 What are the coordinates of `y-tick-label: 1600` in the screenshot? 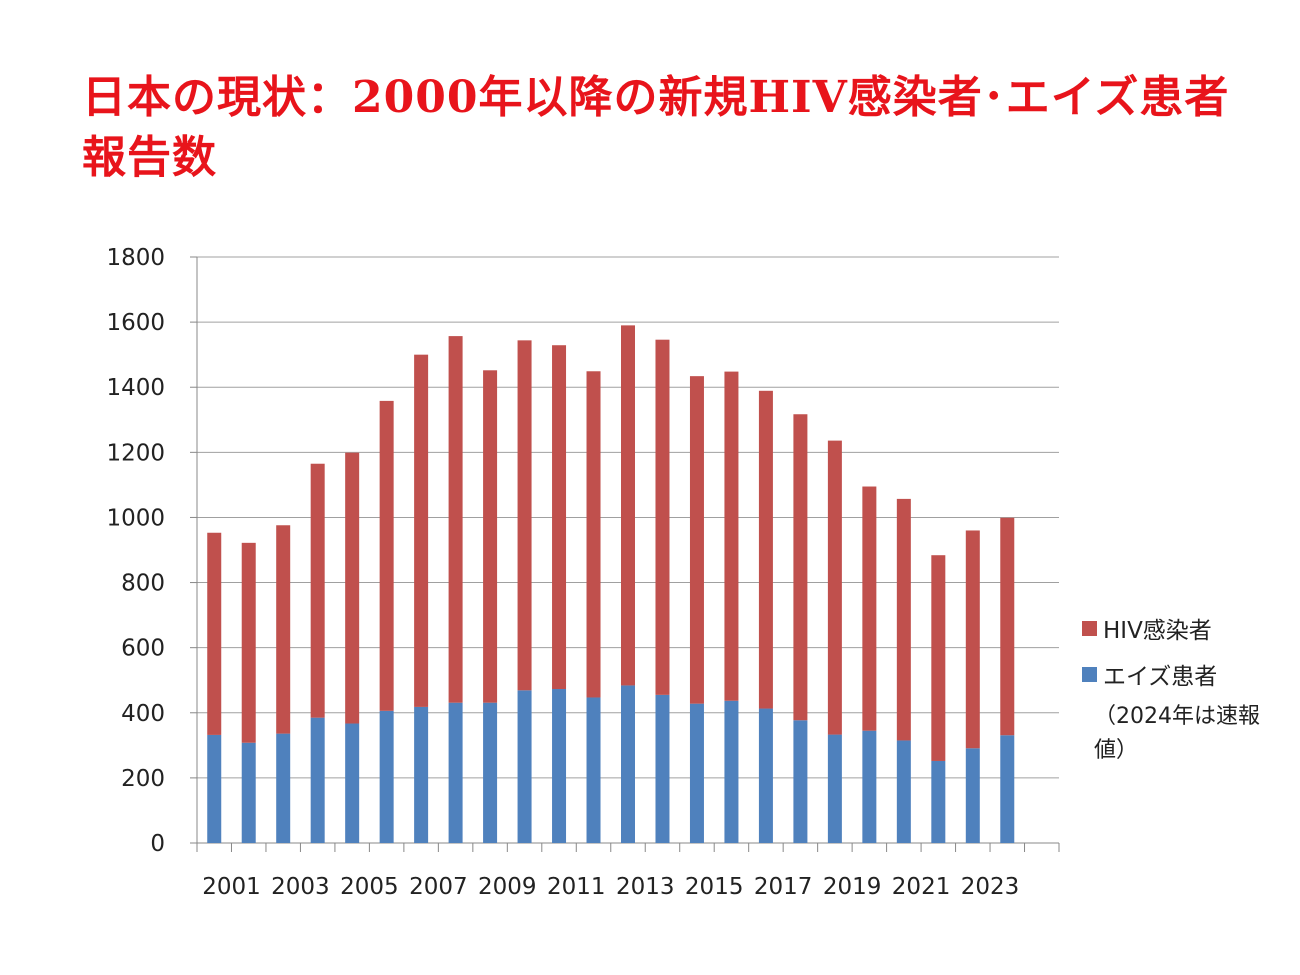 It's located at (135, 323).